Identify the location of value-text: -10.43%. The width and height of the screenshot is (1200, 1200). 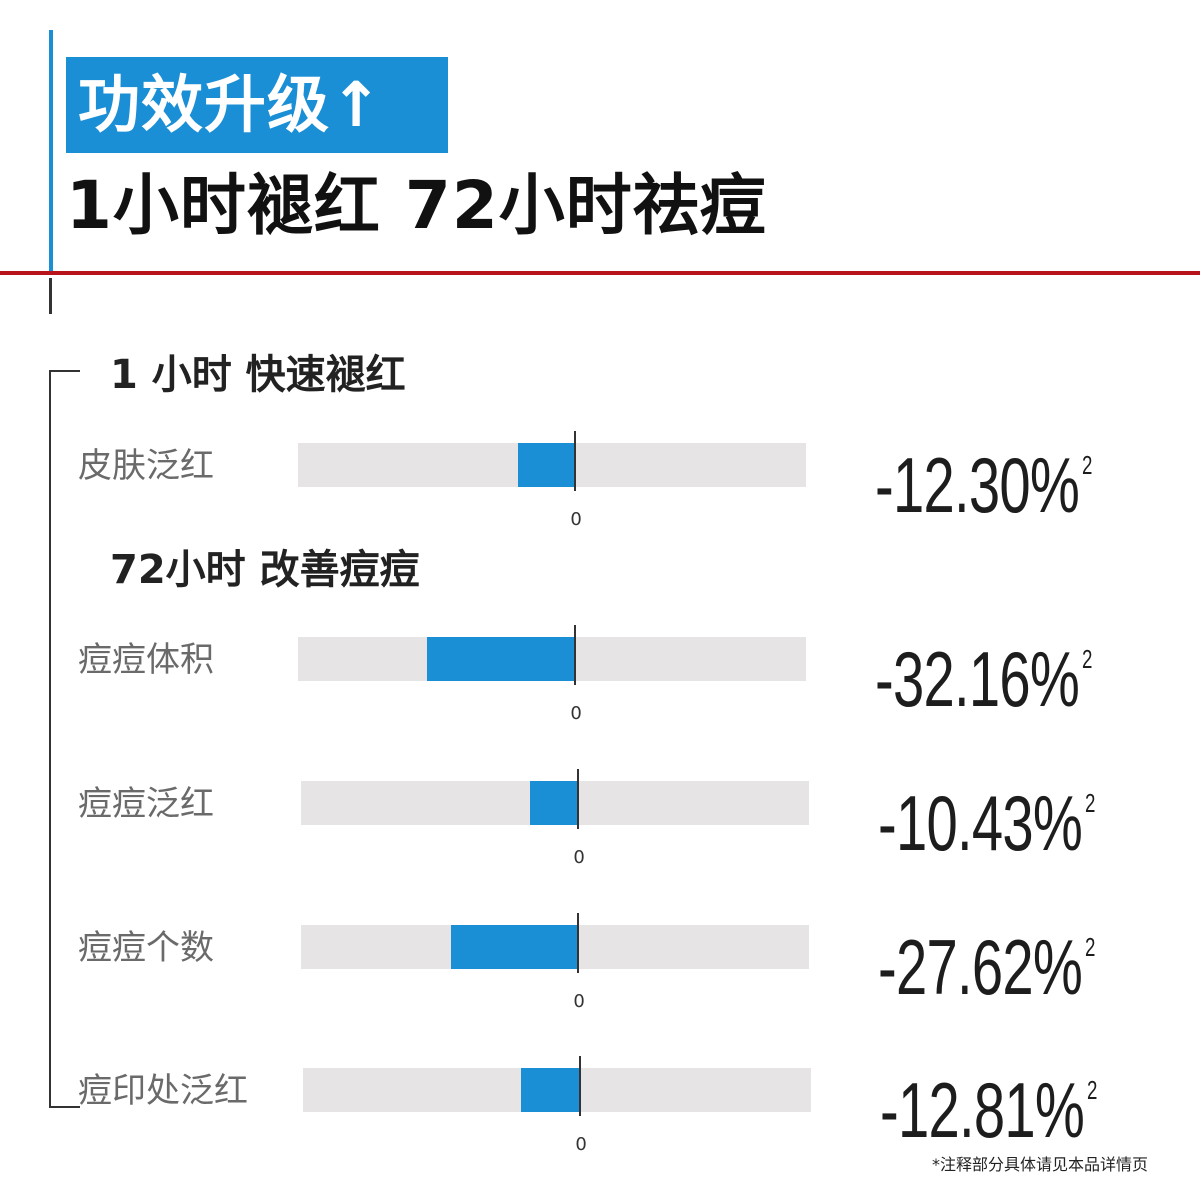
(980, 823).